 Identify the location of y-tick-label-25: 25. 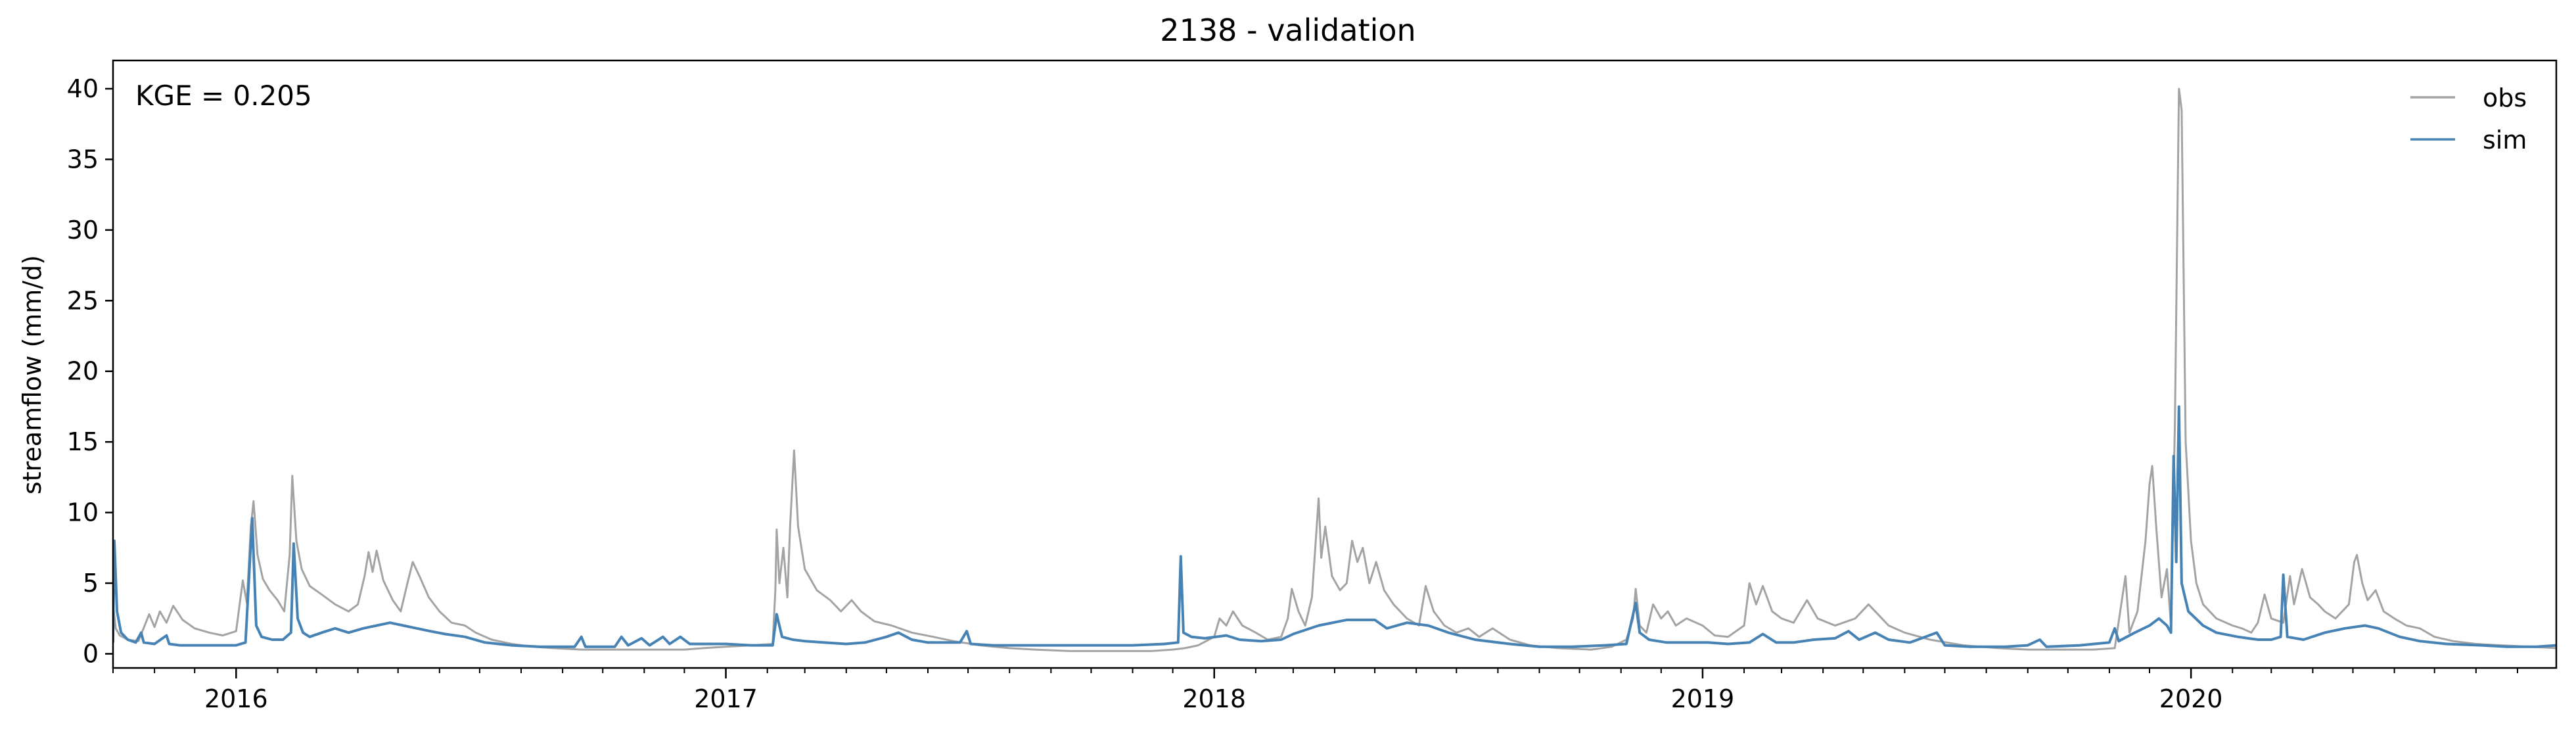
(83, 300).